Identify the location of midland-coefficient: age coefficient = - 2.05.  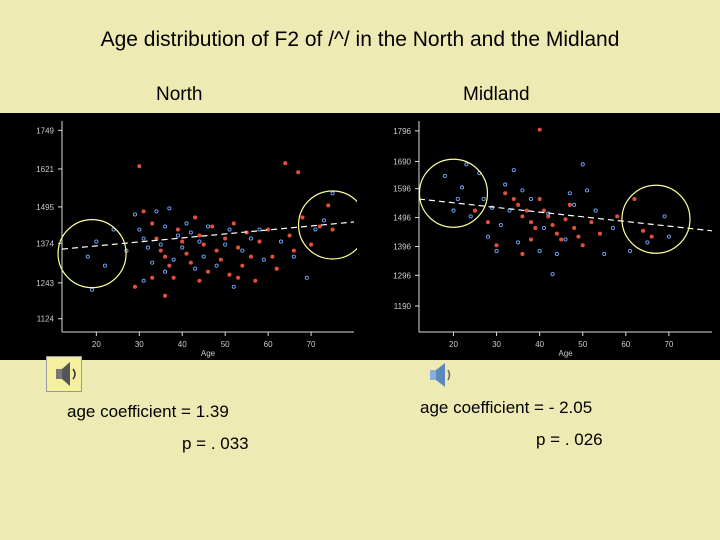
(506, 407).